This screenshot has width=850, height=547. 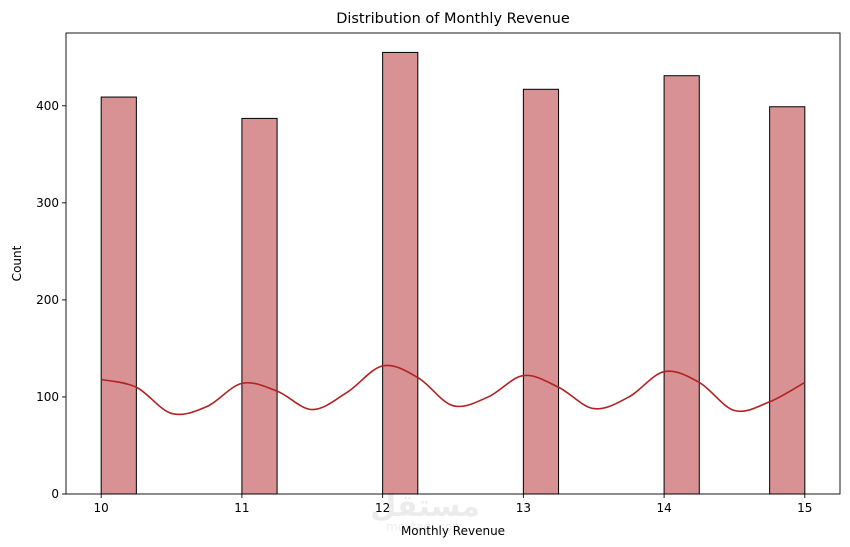 What do you see at coordinates (47, 300) in the screenshot?
I see `y-tick-label: 200` at bounding box center [47, 300].